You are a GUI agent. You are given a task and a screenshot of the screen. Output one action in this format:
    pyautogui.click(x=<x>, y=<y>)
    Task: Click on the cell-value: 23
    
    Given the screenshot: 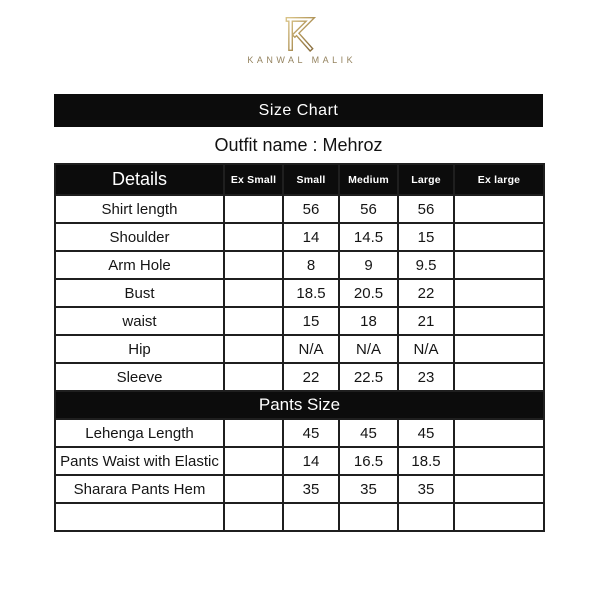 What is the action you would take?
    pyautogui.click(x=426, y=377)
    